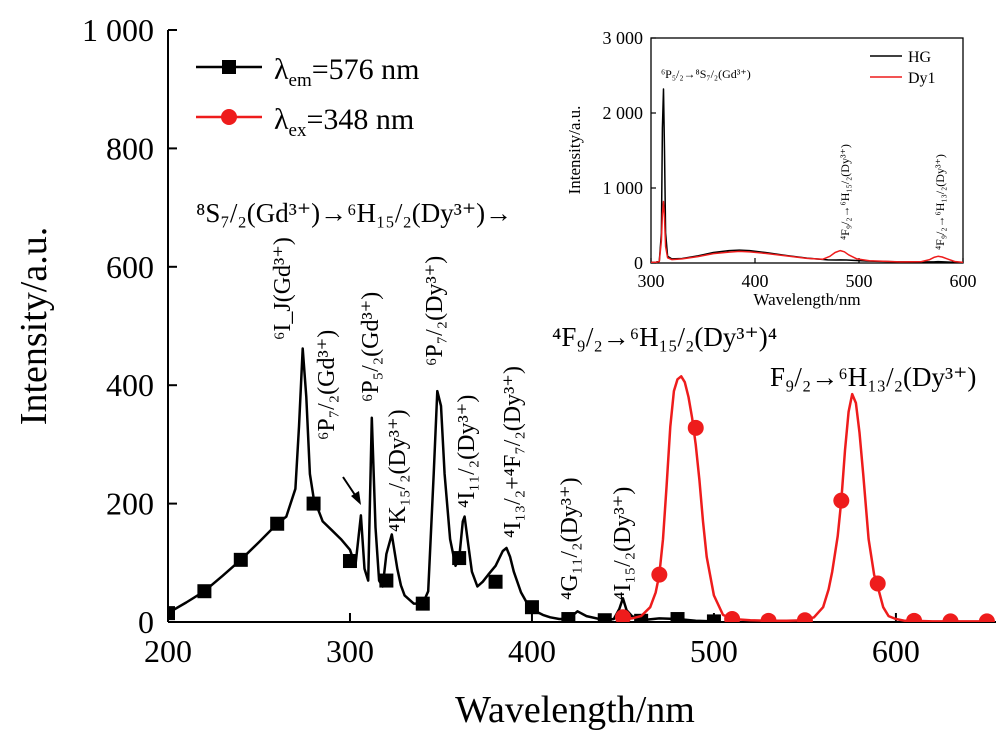  What do you see at coordinates (920, 57) in the screenshot?
I see `inset-legend-label-hg: HG` at bounding box center [920, 57].